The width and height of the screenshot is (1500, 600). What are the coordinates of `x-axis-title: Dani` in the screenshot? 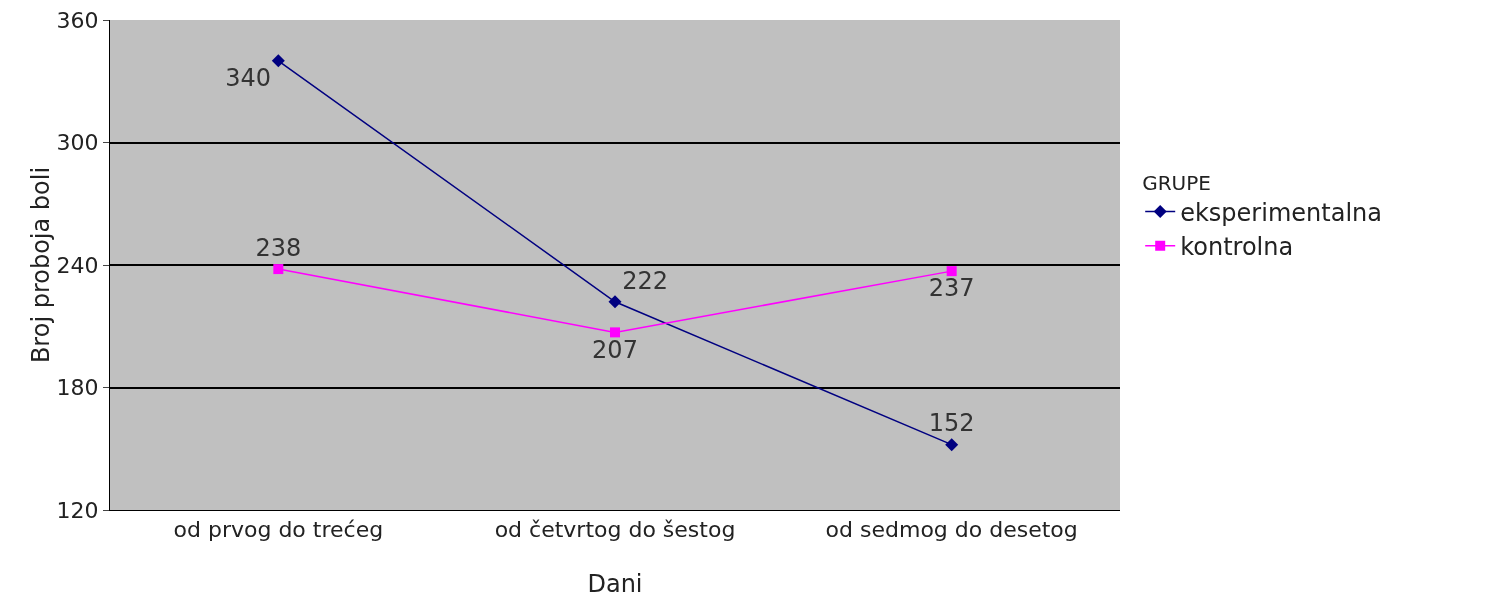 It's located at (615, 584).